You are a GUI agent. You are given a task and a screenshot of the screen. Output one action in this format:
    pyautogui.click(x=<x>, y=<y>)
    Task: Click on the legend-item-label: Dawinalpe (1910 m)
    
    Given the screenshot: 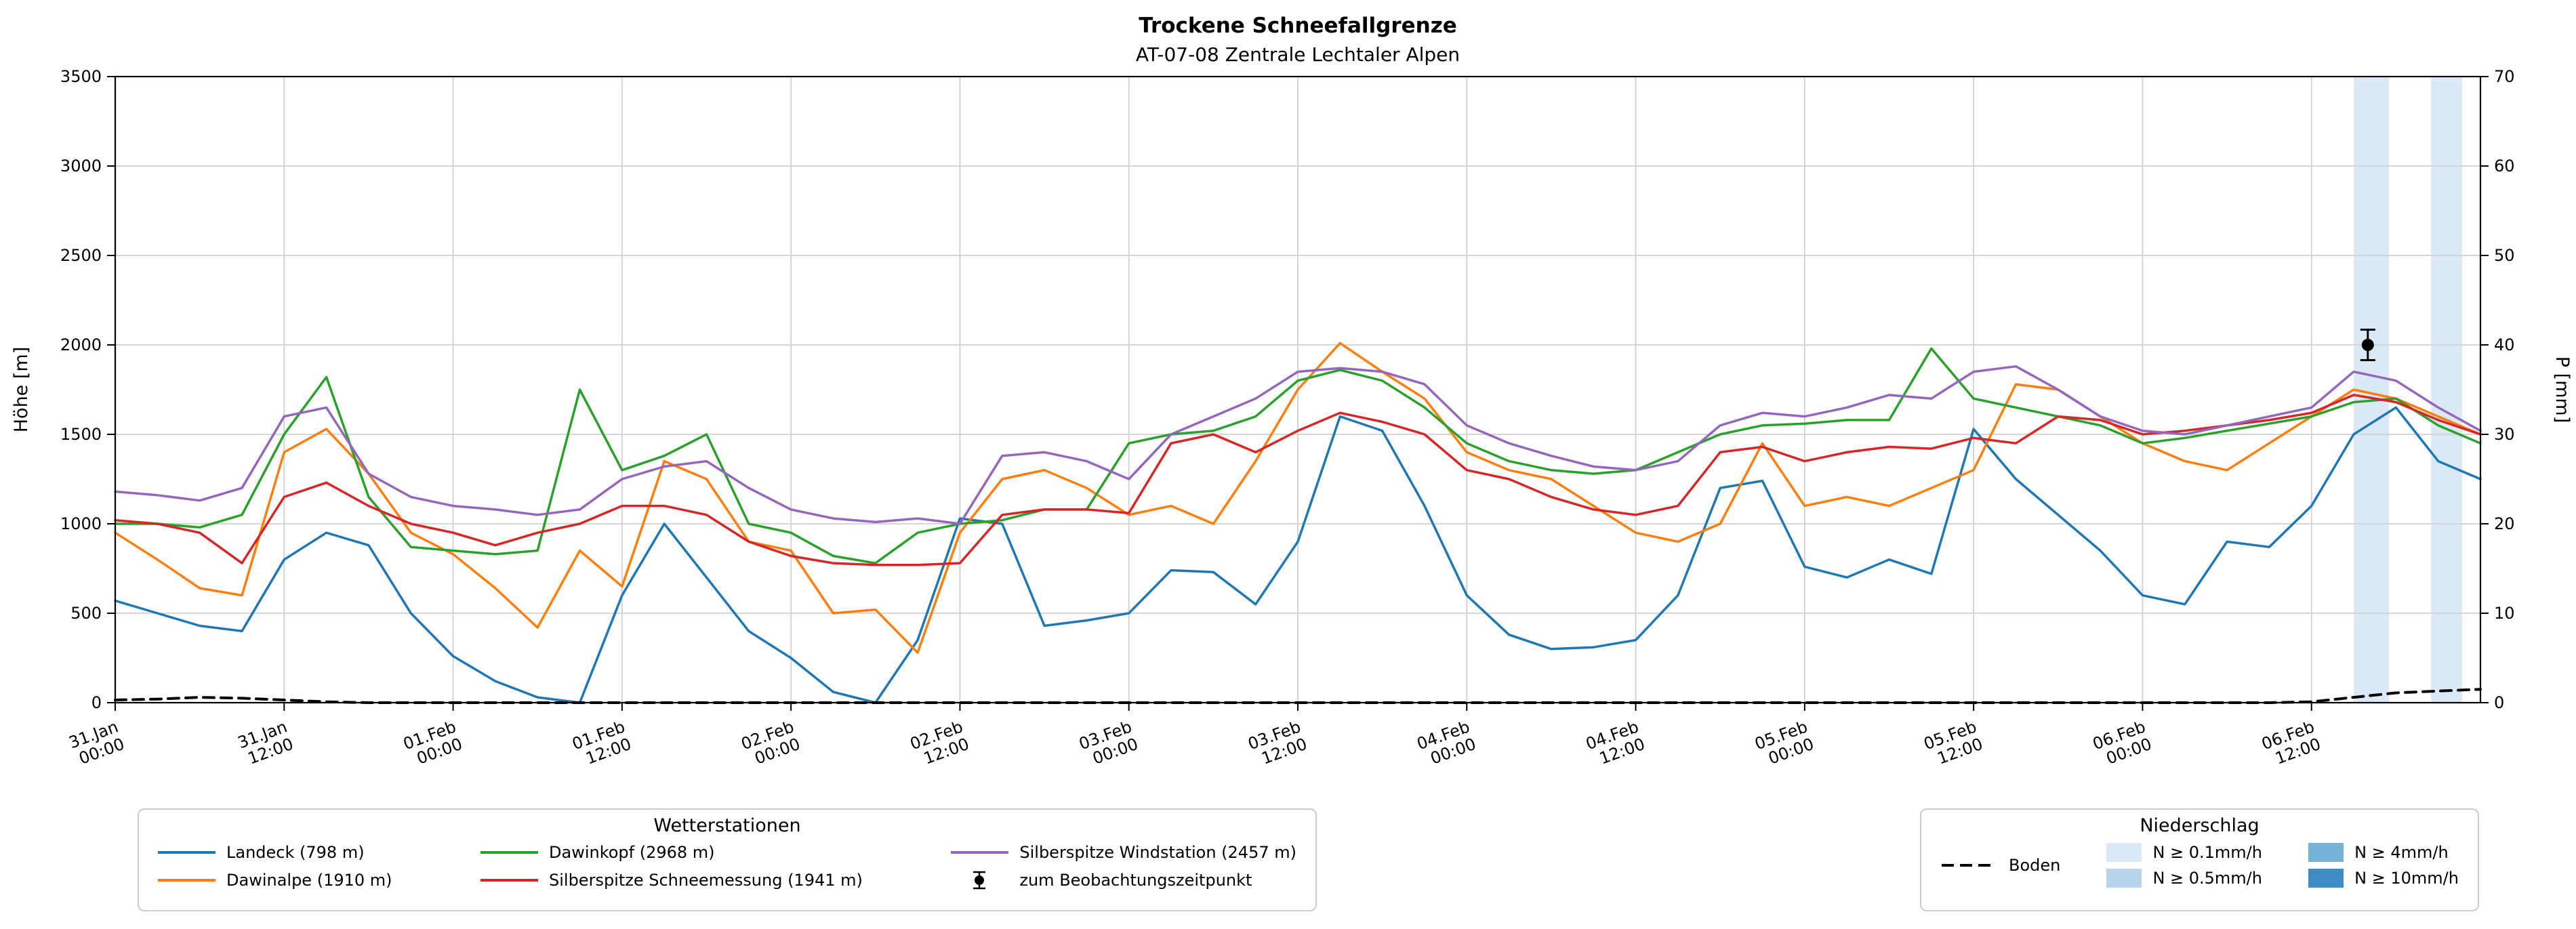 What is the action you would take?
    pyautogui.click(x=309, y=880)
    